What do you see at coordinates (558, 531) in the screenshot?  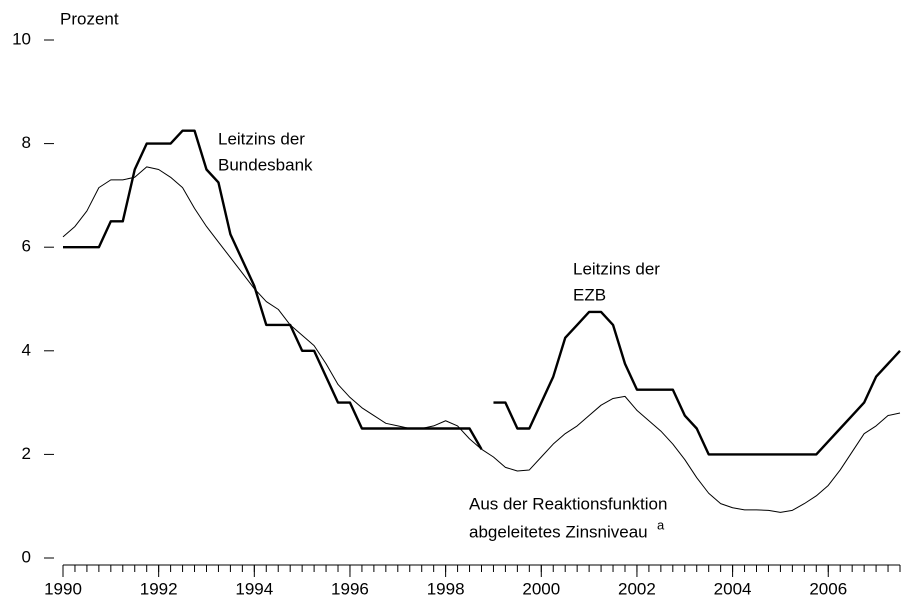 I see `annotation: abgeleitetes Zinsniveau` at bounding box center [558, 531].